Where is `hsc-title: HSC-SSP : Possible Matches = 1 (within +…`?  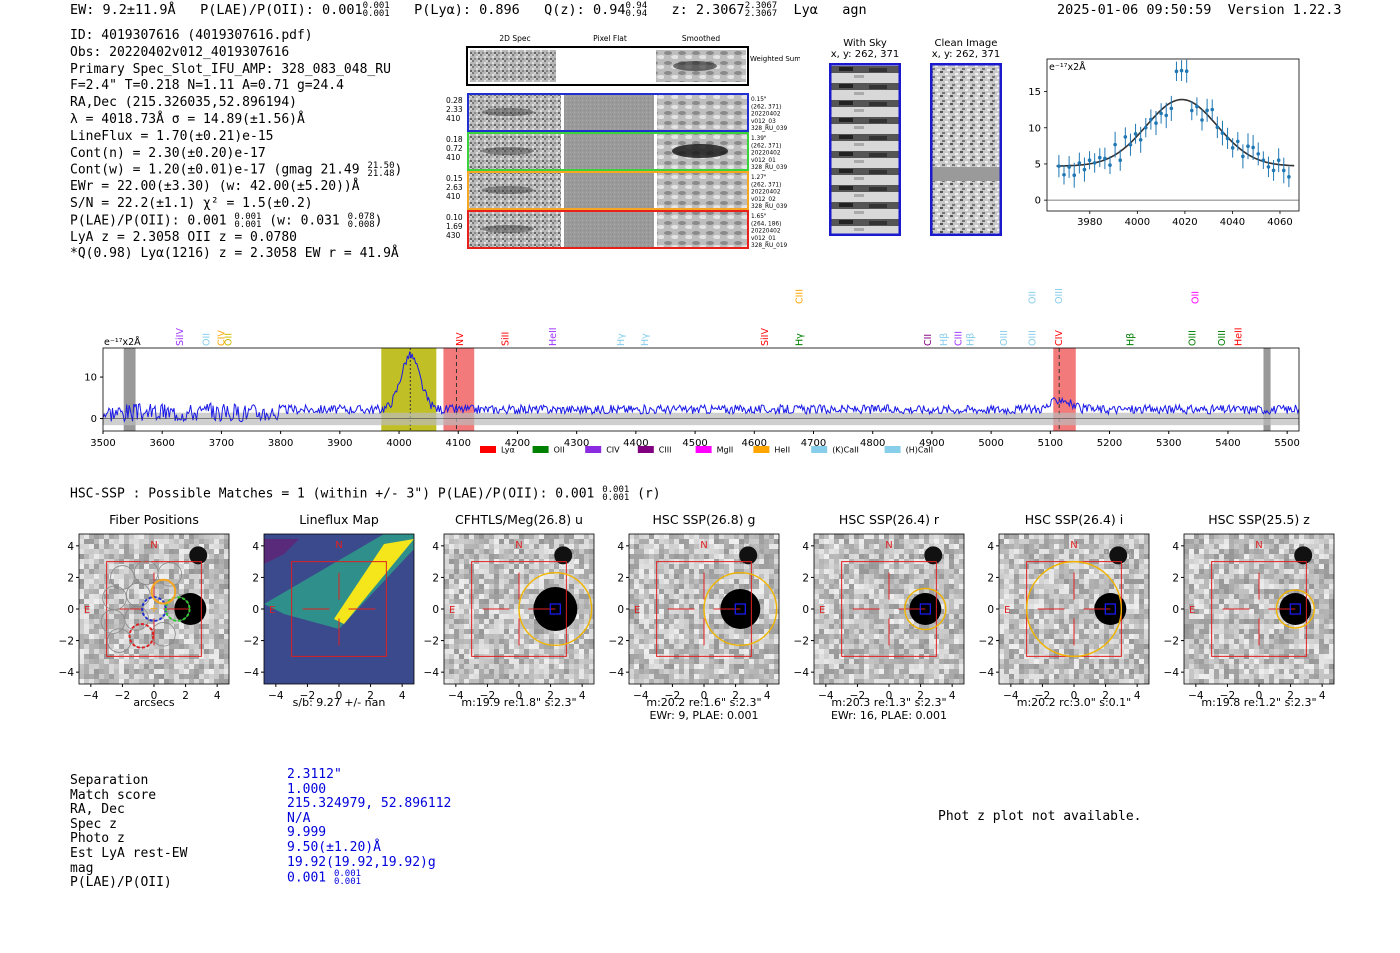
hsc-title: HSC-SSP : Possible Matches = 1 (within +… is located at coordinates (365, 494).